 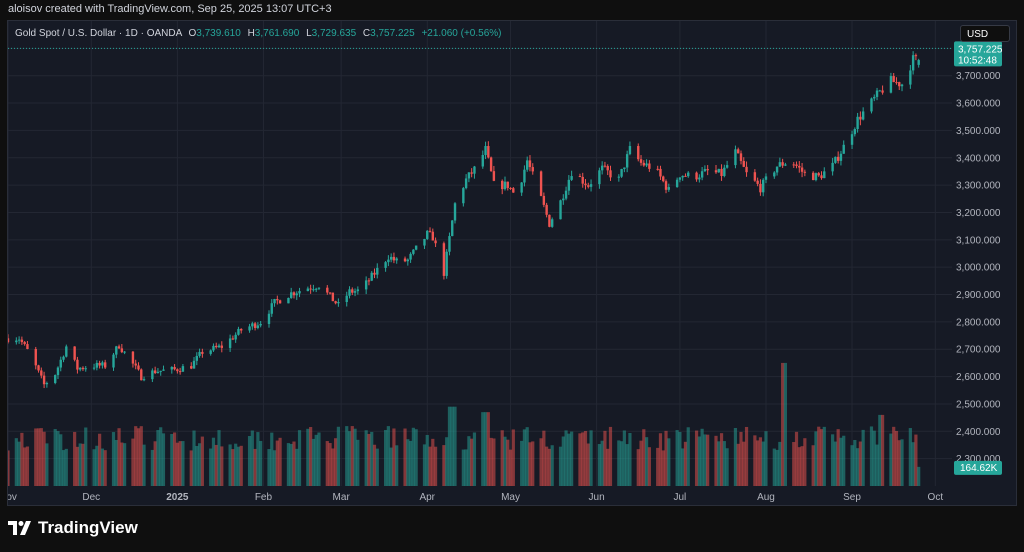 What do you see at coordinates (73, 528) in the screenshot?
I see `tradingview-logo: TradingView` at bounding box center [73, 528].